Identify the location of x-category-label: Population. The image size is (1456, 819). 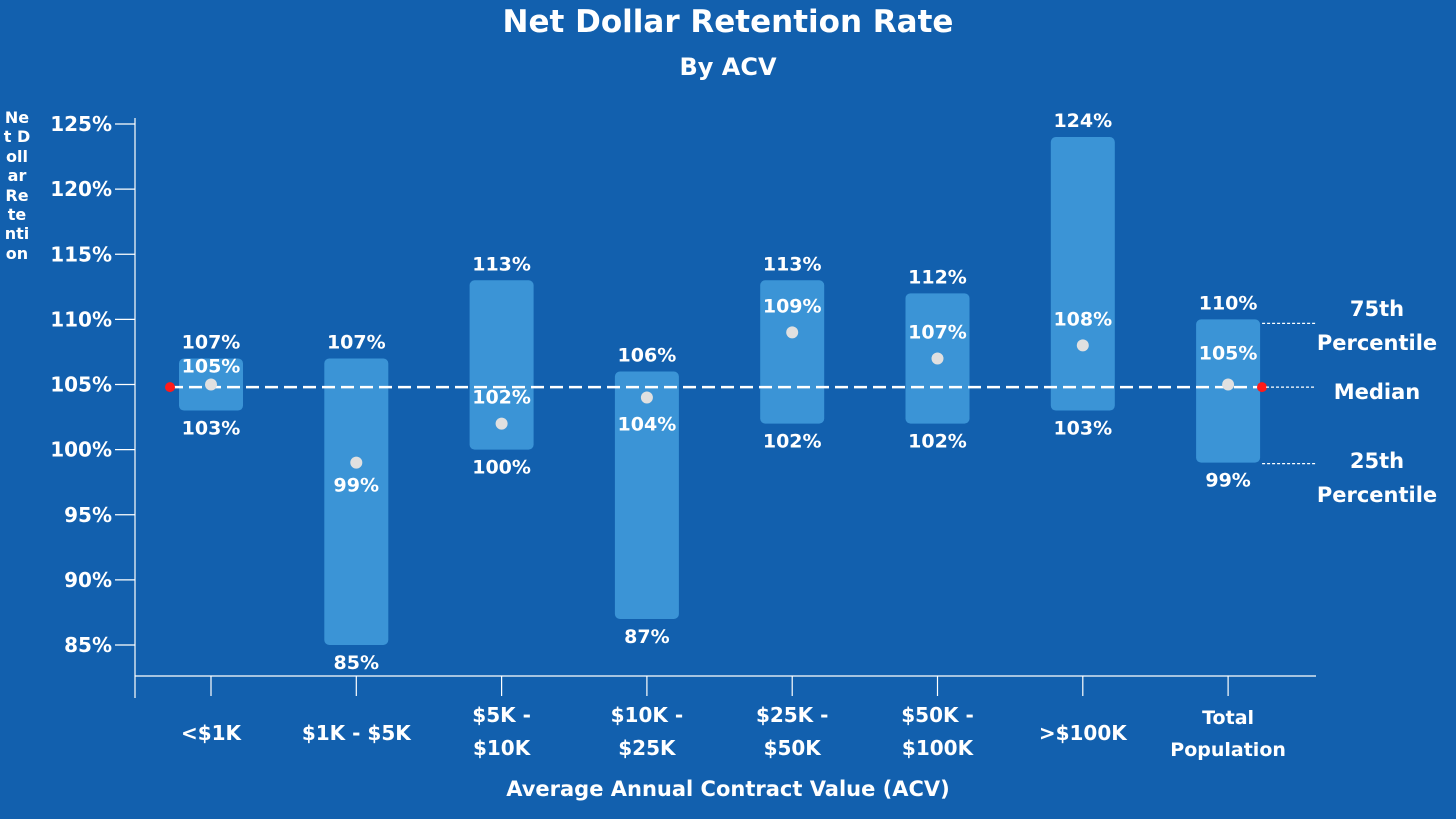
(1228, 750).